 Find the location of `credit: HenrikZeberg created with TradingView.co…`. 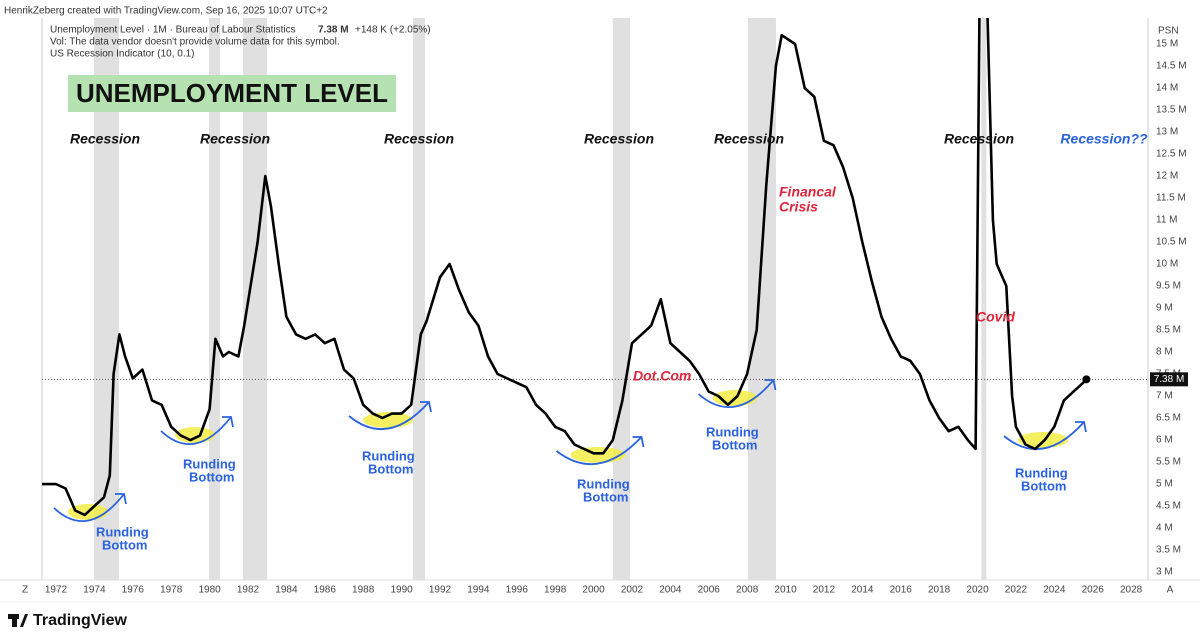

credit: HenrikZeberg created with TradingView.co… is located at coordinates (166, 11).